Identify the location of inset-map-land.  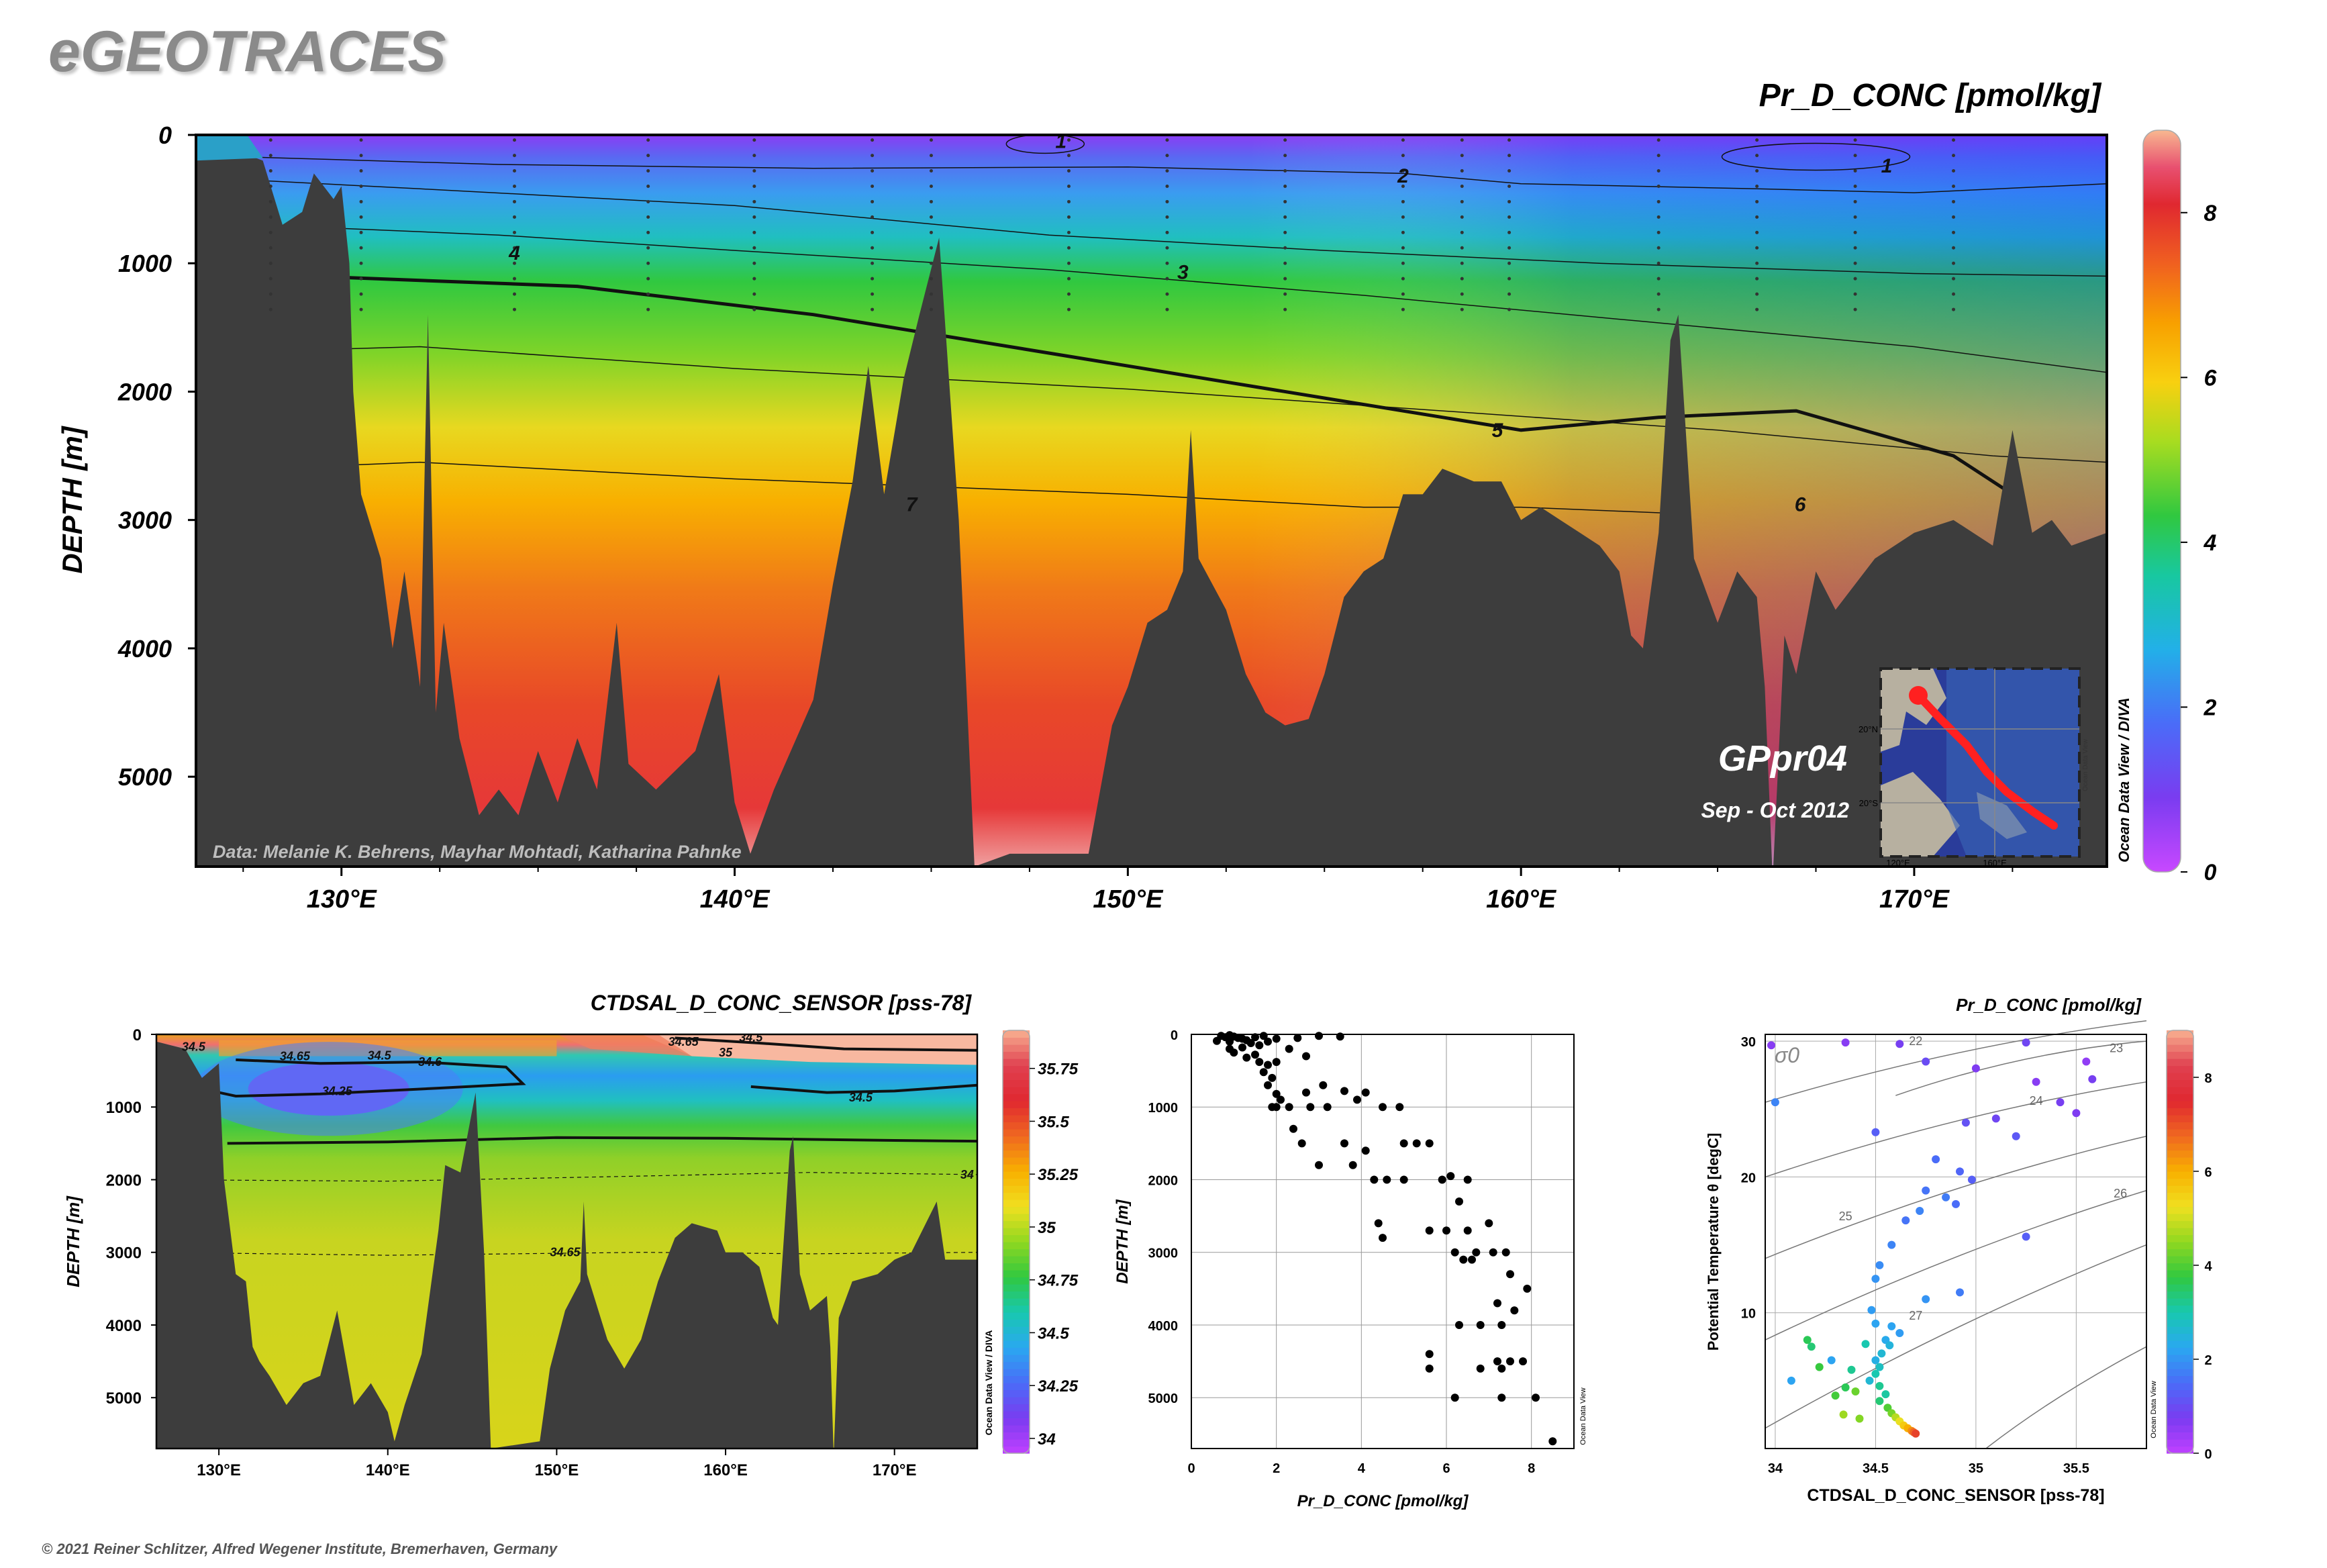
(1913, 710).